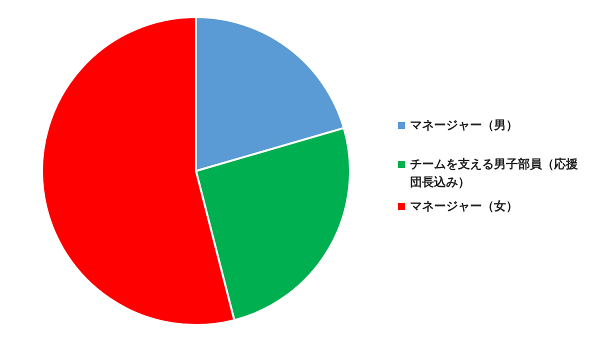 This screenshot has height=344, width=600. I want to click on legend-label: マネージャー（男）, so click(464, 125).